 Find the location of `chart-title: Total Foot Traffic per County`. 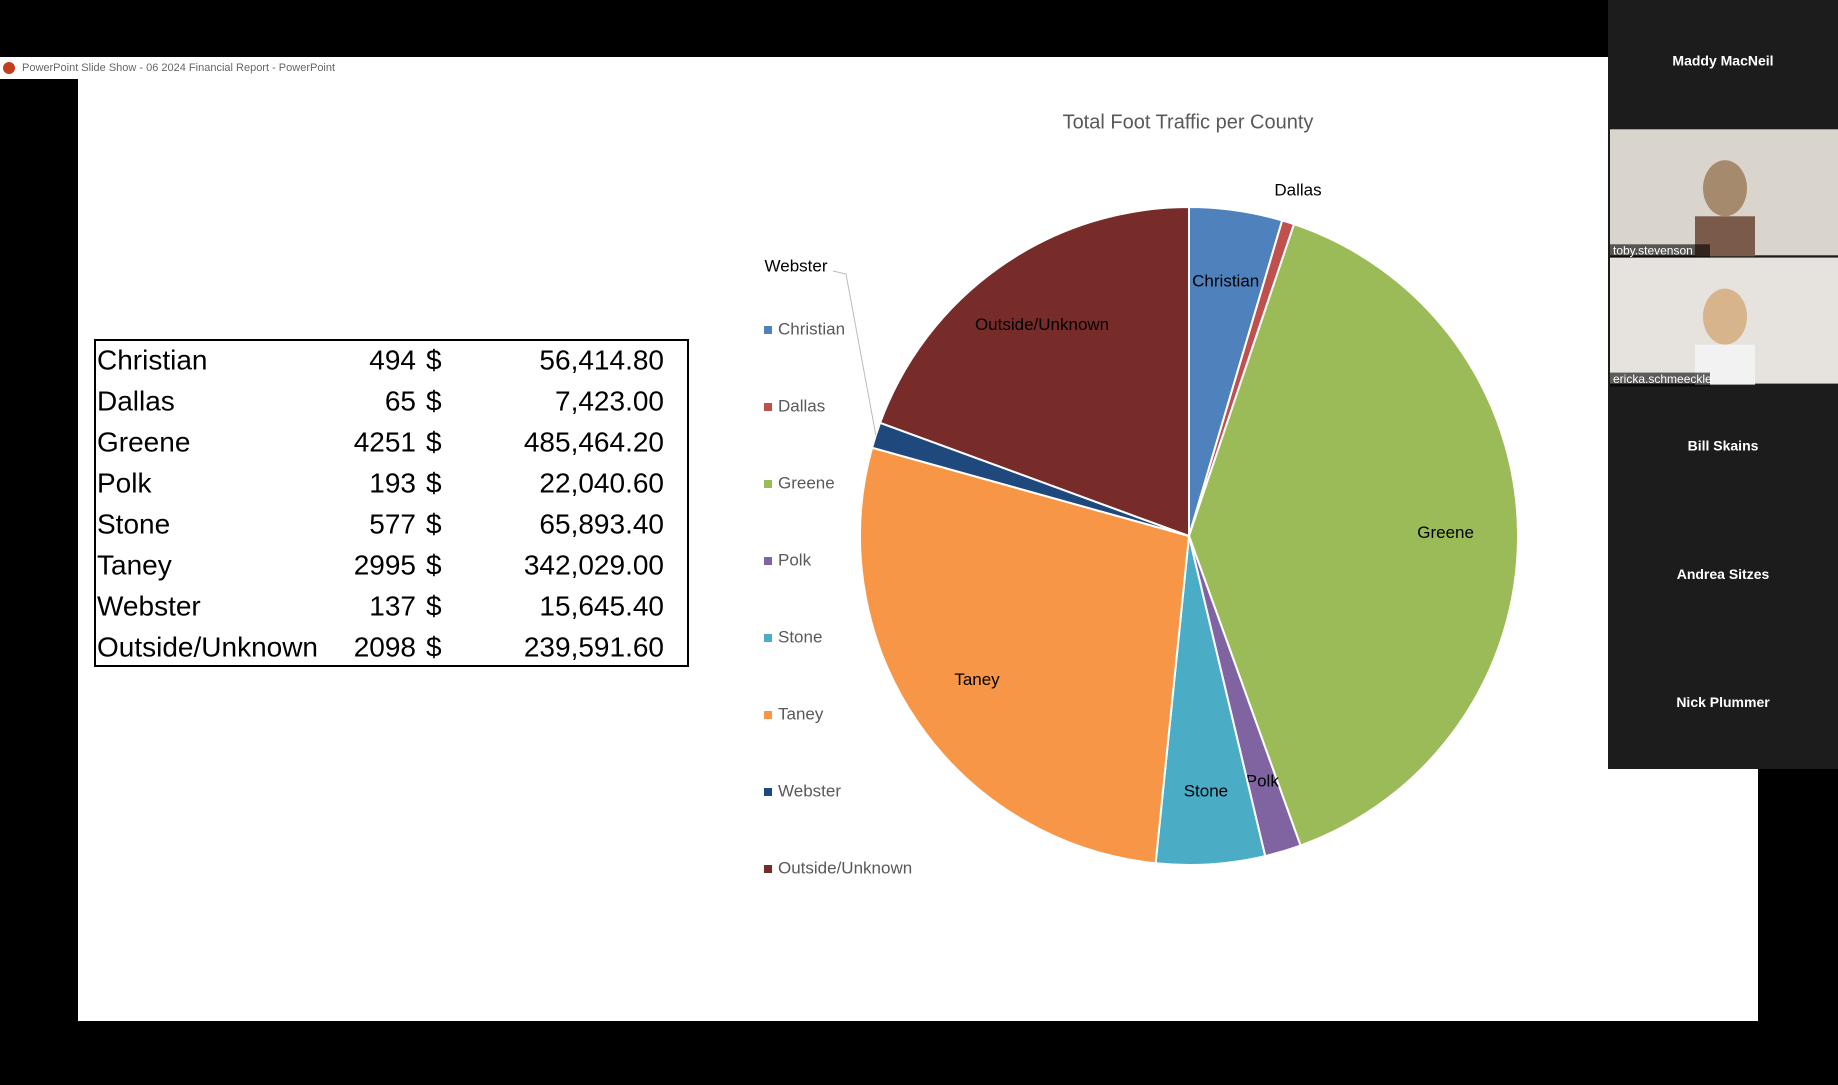

chart-title: Total Foot Traffic per County is located at coordinates (1188, 122).